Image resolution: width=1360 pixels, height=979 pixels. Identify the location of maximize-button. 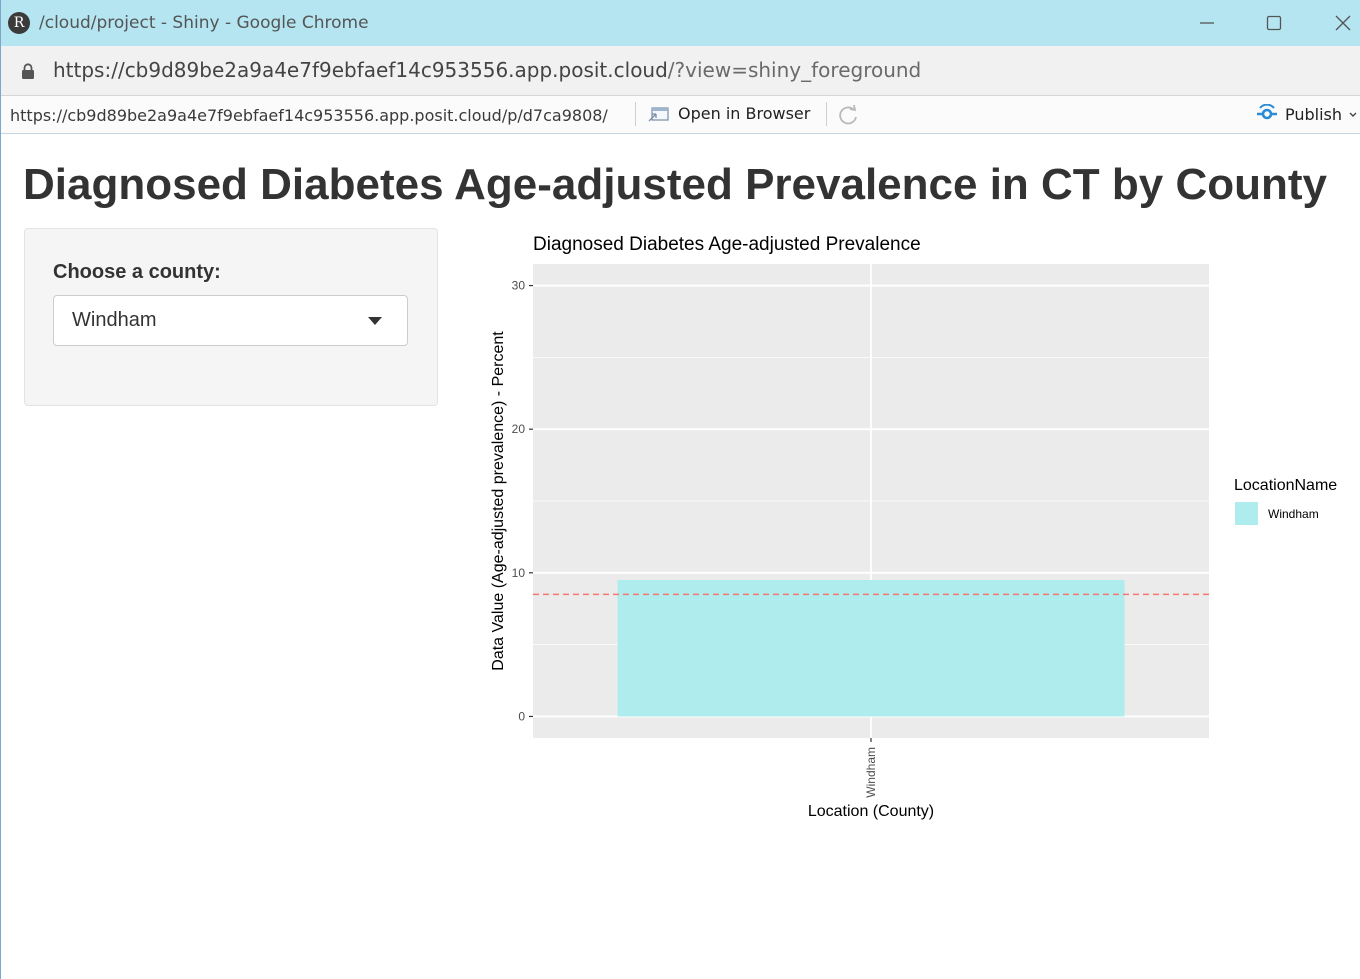
(1274, 23).